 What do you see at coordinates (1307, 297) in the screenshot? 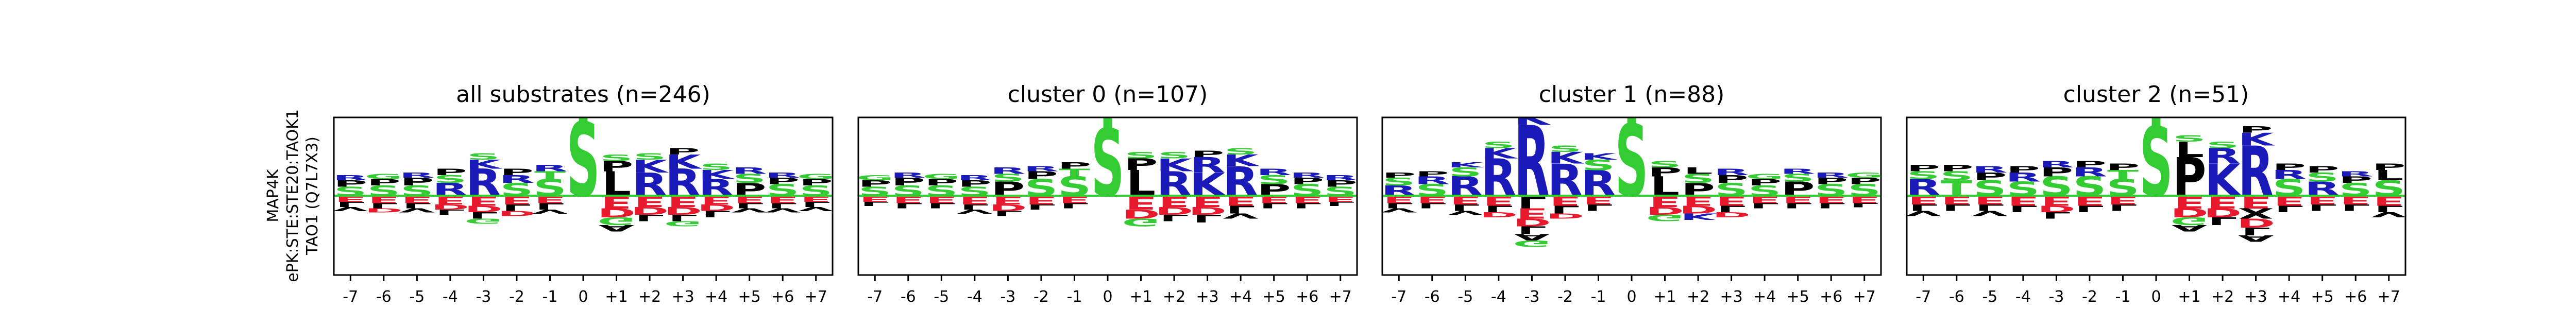
I see `x-tick-label: +6` at bounding box center [1307, 297].